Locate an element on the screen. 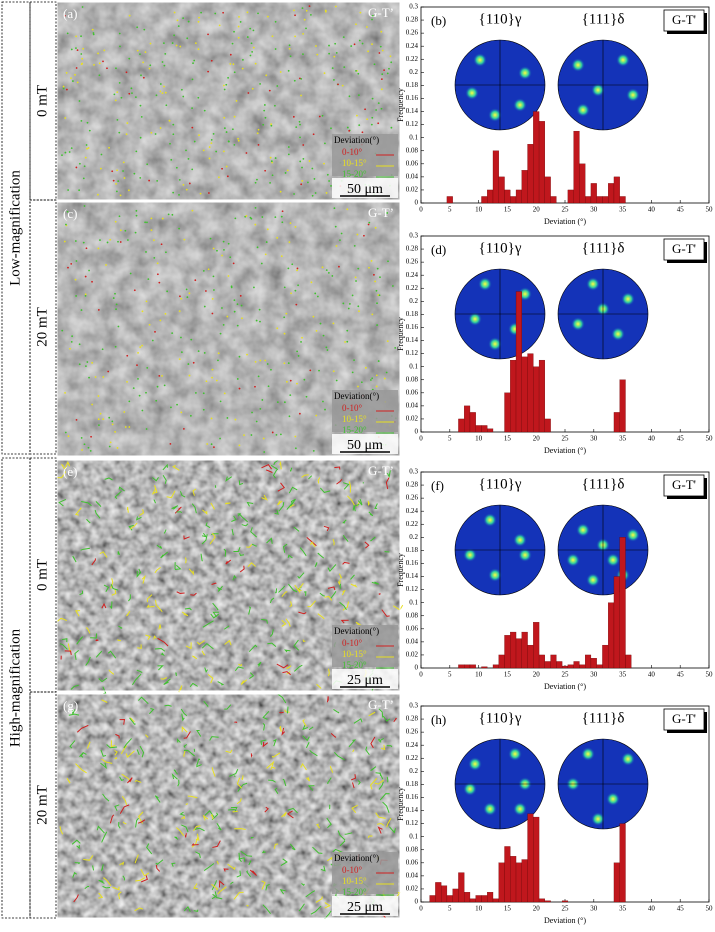 This screenshot has width=715, height=932. legend-title: Deviation(°) is located at coordinates (356, 396).